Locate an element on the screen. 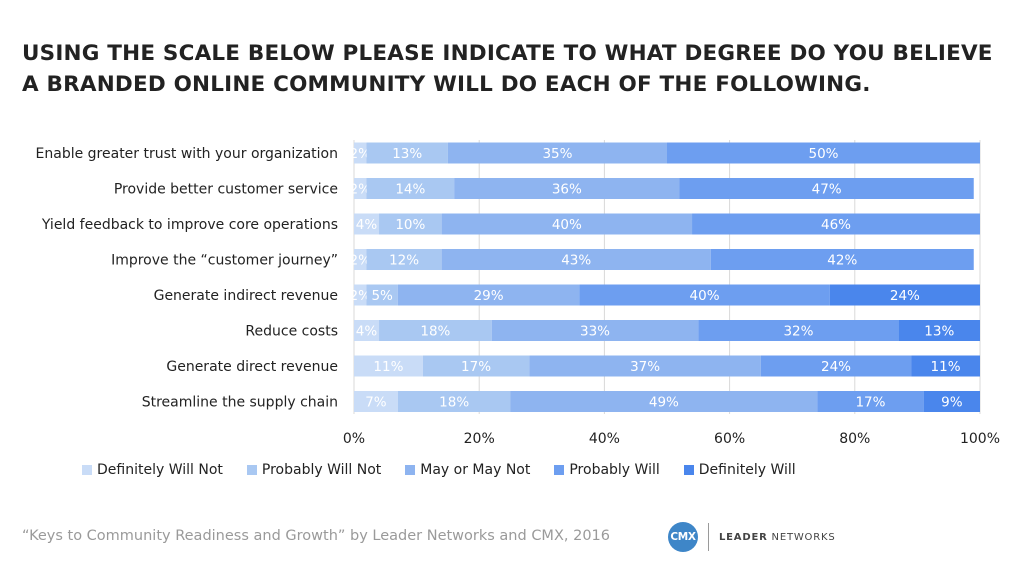 The image size is (1015, 585). data-label: 32% is located at coordinates (798, 332).